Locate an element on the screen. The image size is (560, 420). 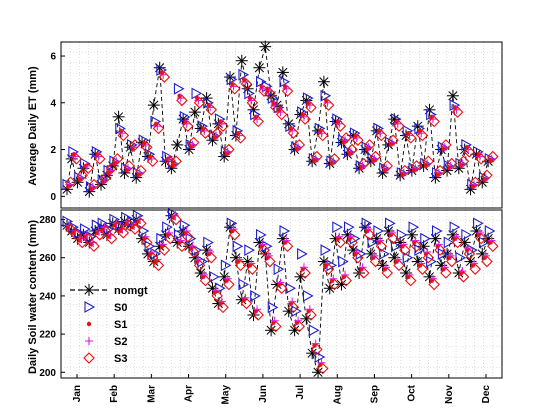
soil-nomgt-point is located at coordinates (329, 288).